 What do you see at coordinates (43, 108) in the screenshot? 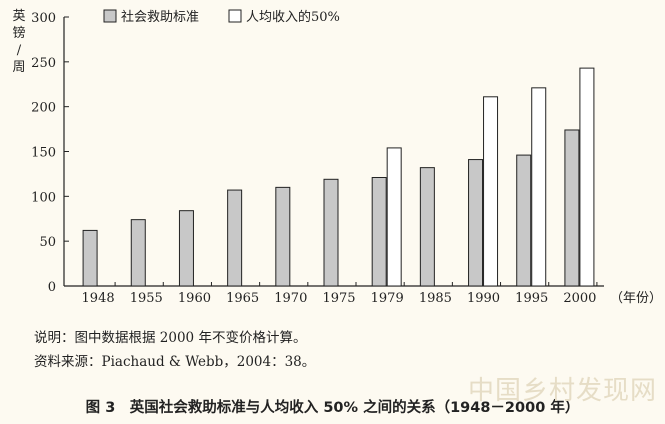
I see `y-tick-label: 200` at bounding box center [43, 108].